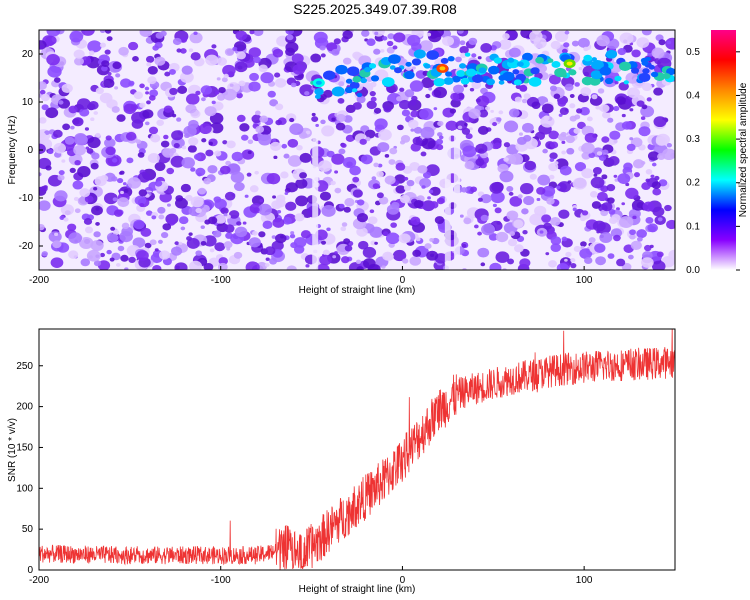  What do you see at coordinates (723, 150) in the screenshot?
I see `colorbar-gradient` at bounding box center [723, 150].